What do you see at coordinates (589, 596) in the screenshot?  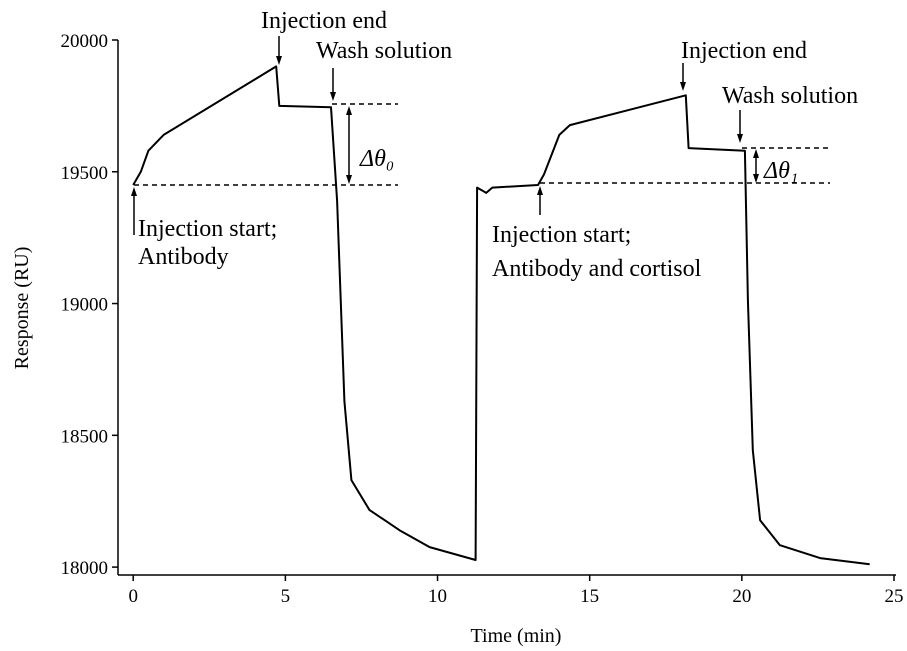 I see `x-tick-label: 15` at bounding box center [589, 596].